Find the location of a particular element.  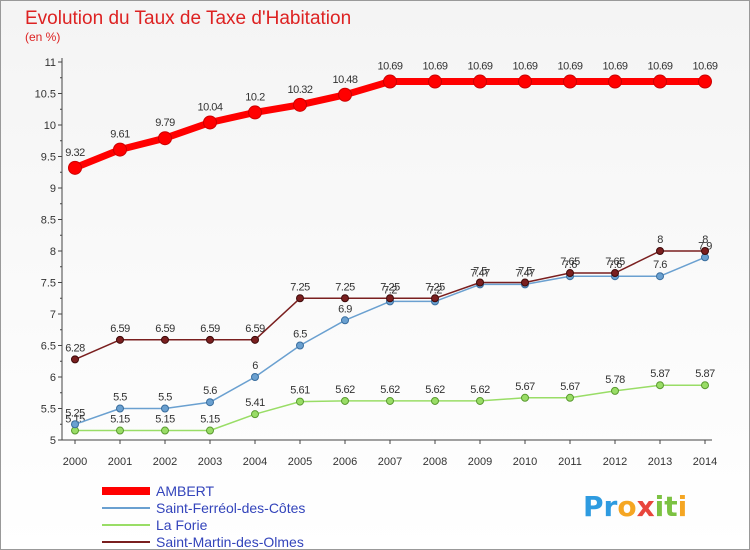

x-tick-label: 2009 is located at coordinates (480, 462).